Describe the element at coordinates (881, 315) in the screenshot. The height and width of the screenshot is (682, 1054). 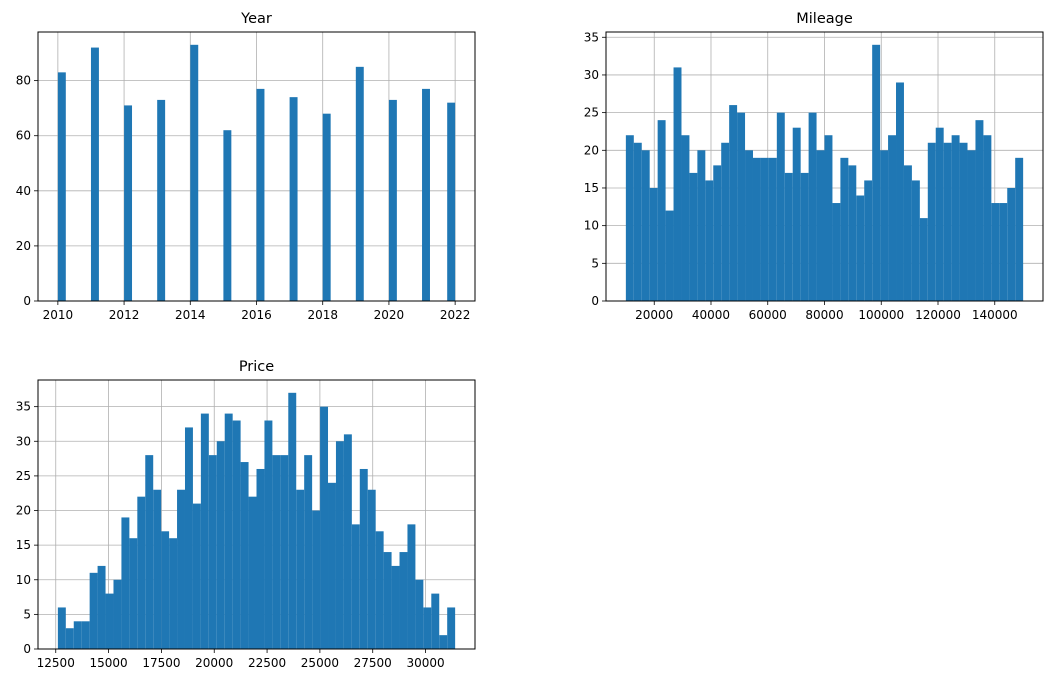
I see `x-tick-label: 100000` at that location.